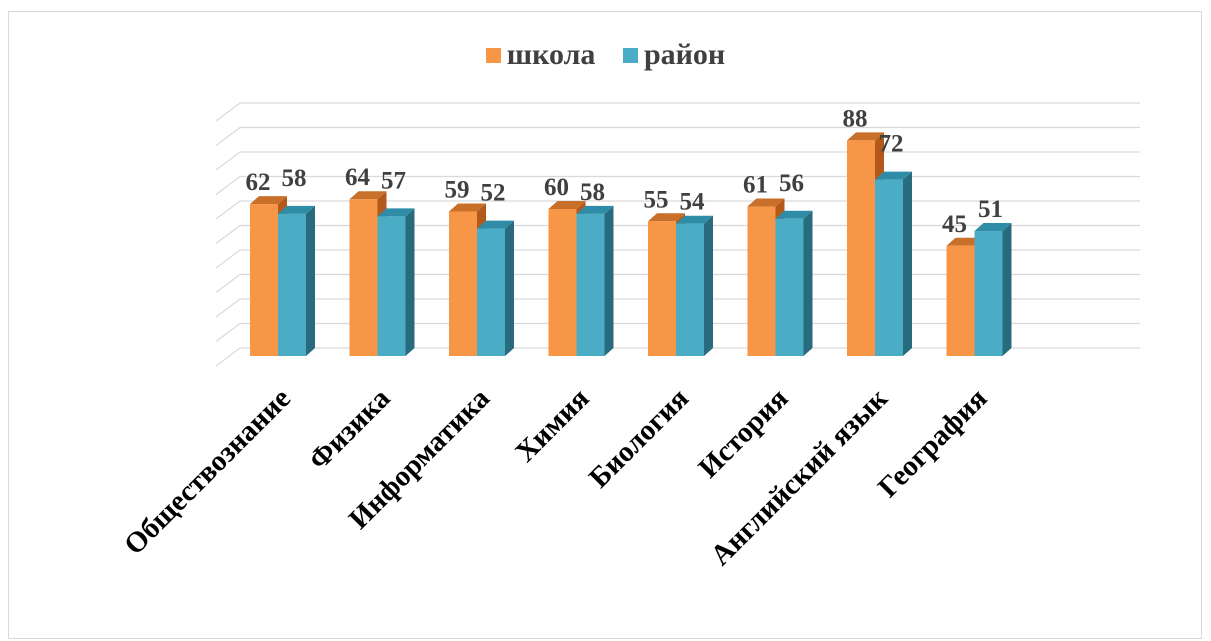 The width and height of the screenshot is (1211, 641). What do you see at coordinates (592, 192) in the screenshot?
I see `data-label-district-3: 58` at bounding box center [592, 192].